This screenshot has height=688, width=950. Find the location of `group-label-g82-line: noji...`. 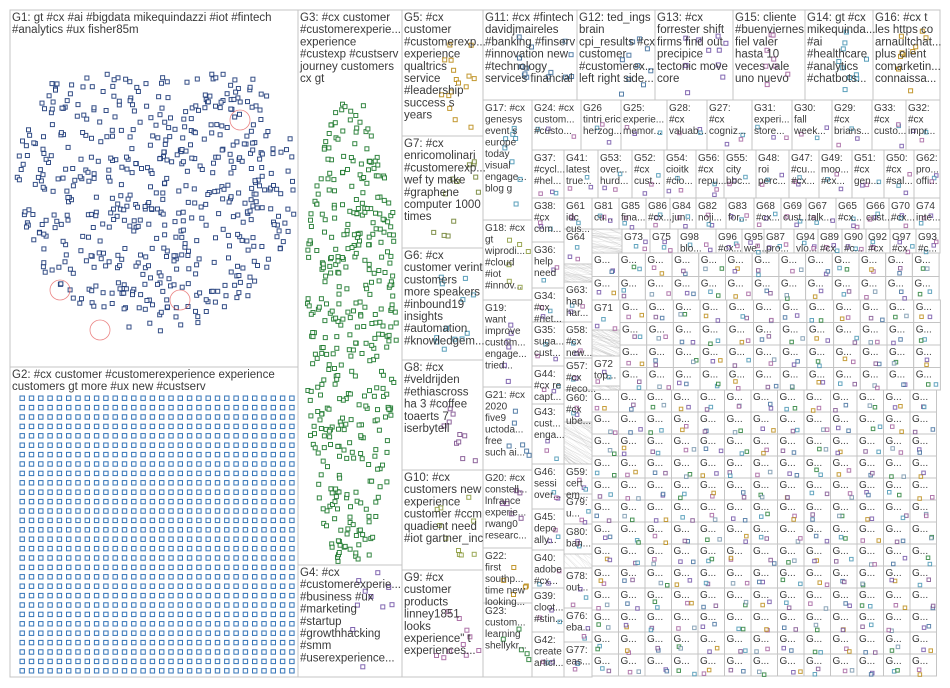

group-label-g82-line: noji... is located at coordinates (710, 218).